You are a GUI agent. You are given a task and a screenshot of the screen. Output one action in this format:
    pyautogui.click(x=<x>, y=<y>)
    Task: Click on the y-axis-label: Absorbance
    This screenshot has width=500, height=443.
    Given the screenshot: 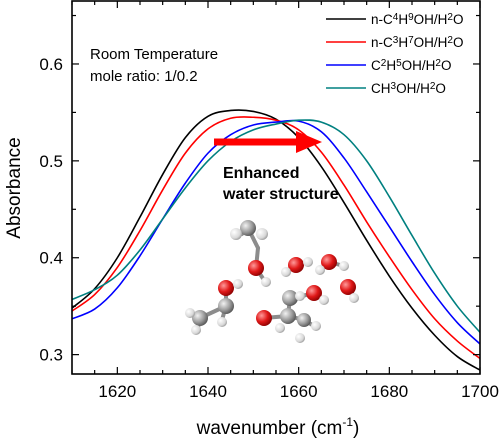 What is the action you would take?
    pyautogui.click(x=14, y=187)
    